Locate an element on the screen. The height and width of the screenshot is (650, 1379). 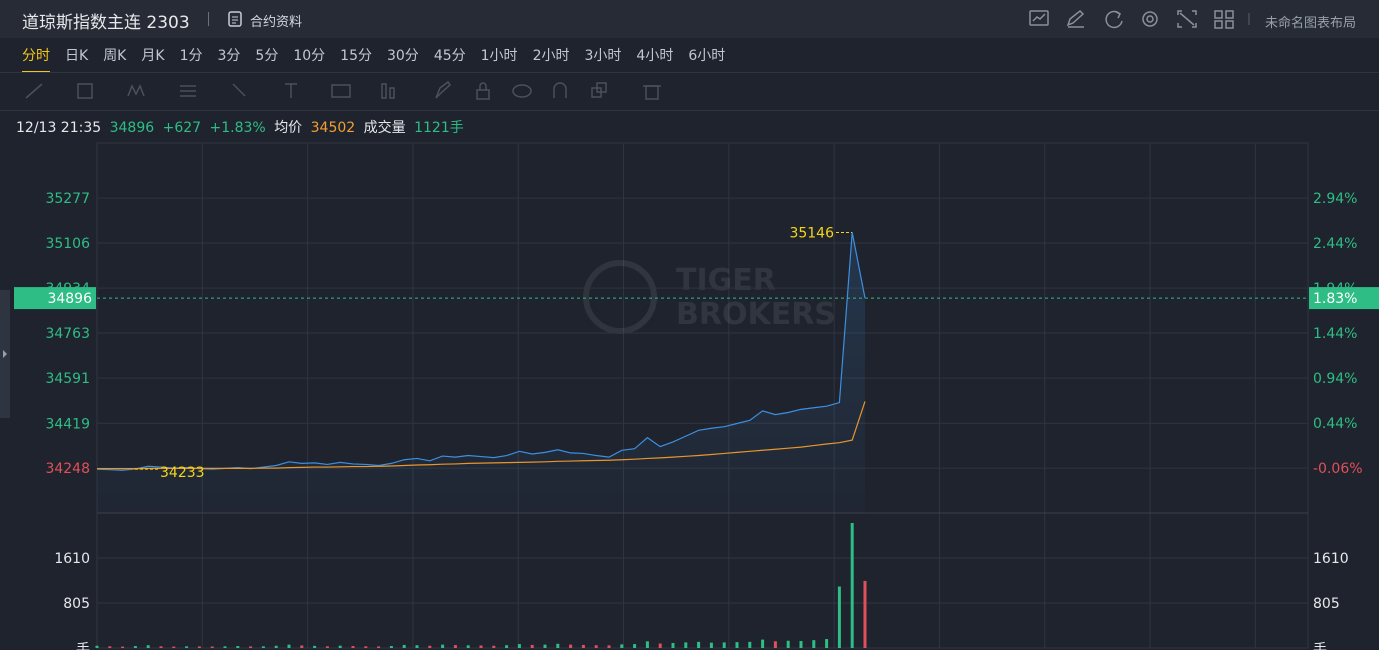
header-icons is located at coordinates (1139, 19).